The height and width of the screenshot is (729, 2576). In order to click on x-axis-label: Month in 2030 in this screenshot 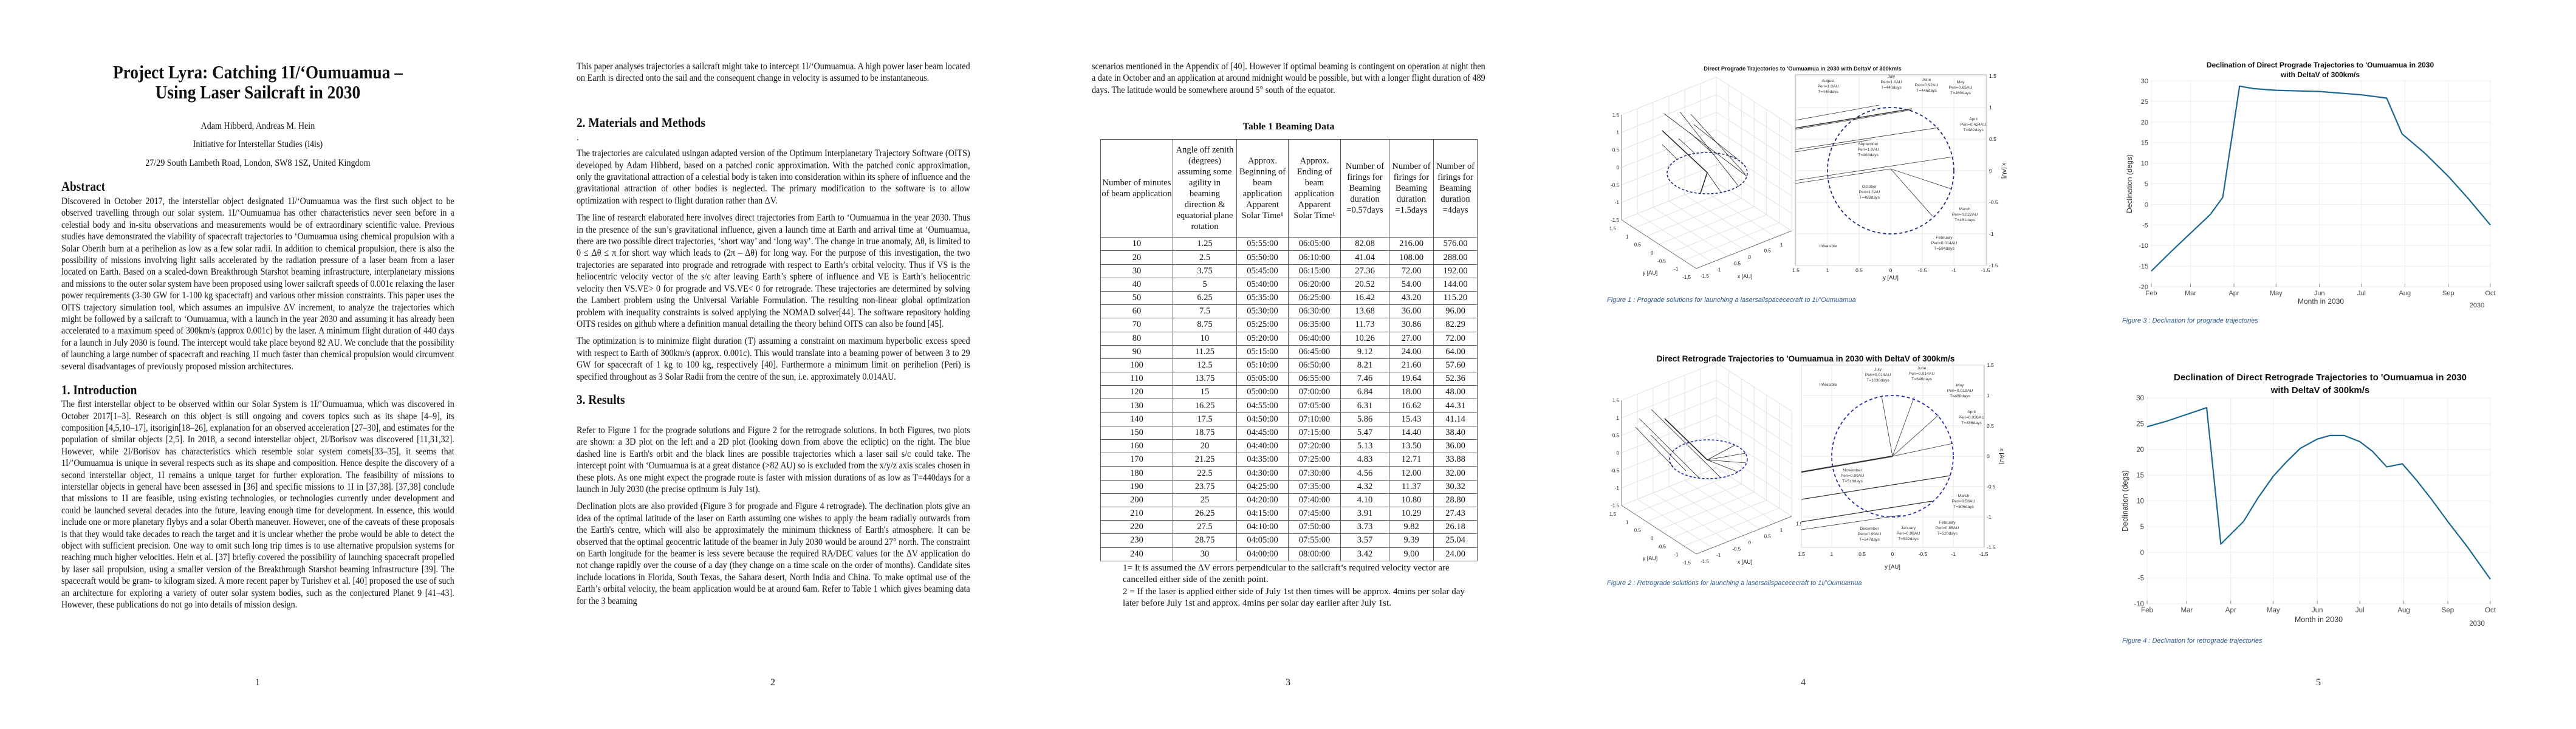, I will do `click(2319, 620)`.